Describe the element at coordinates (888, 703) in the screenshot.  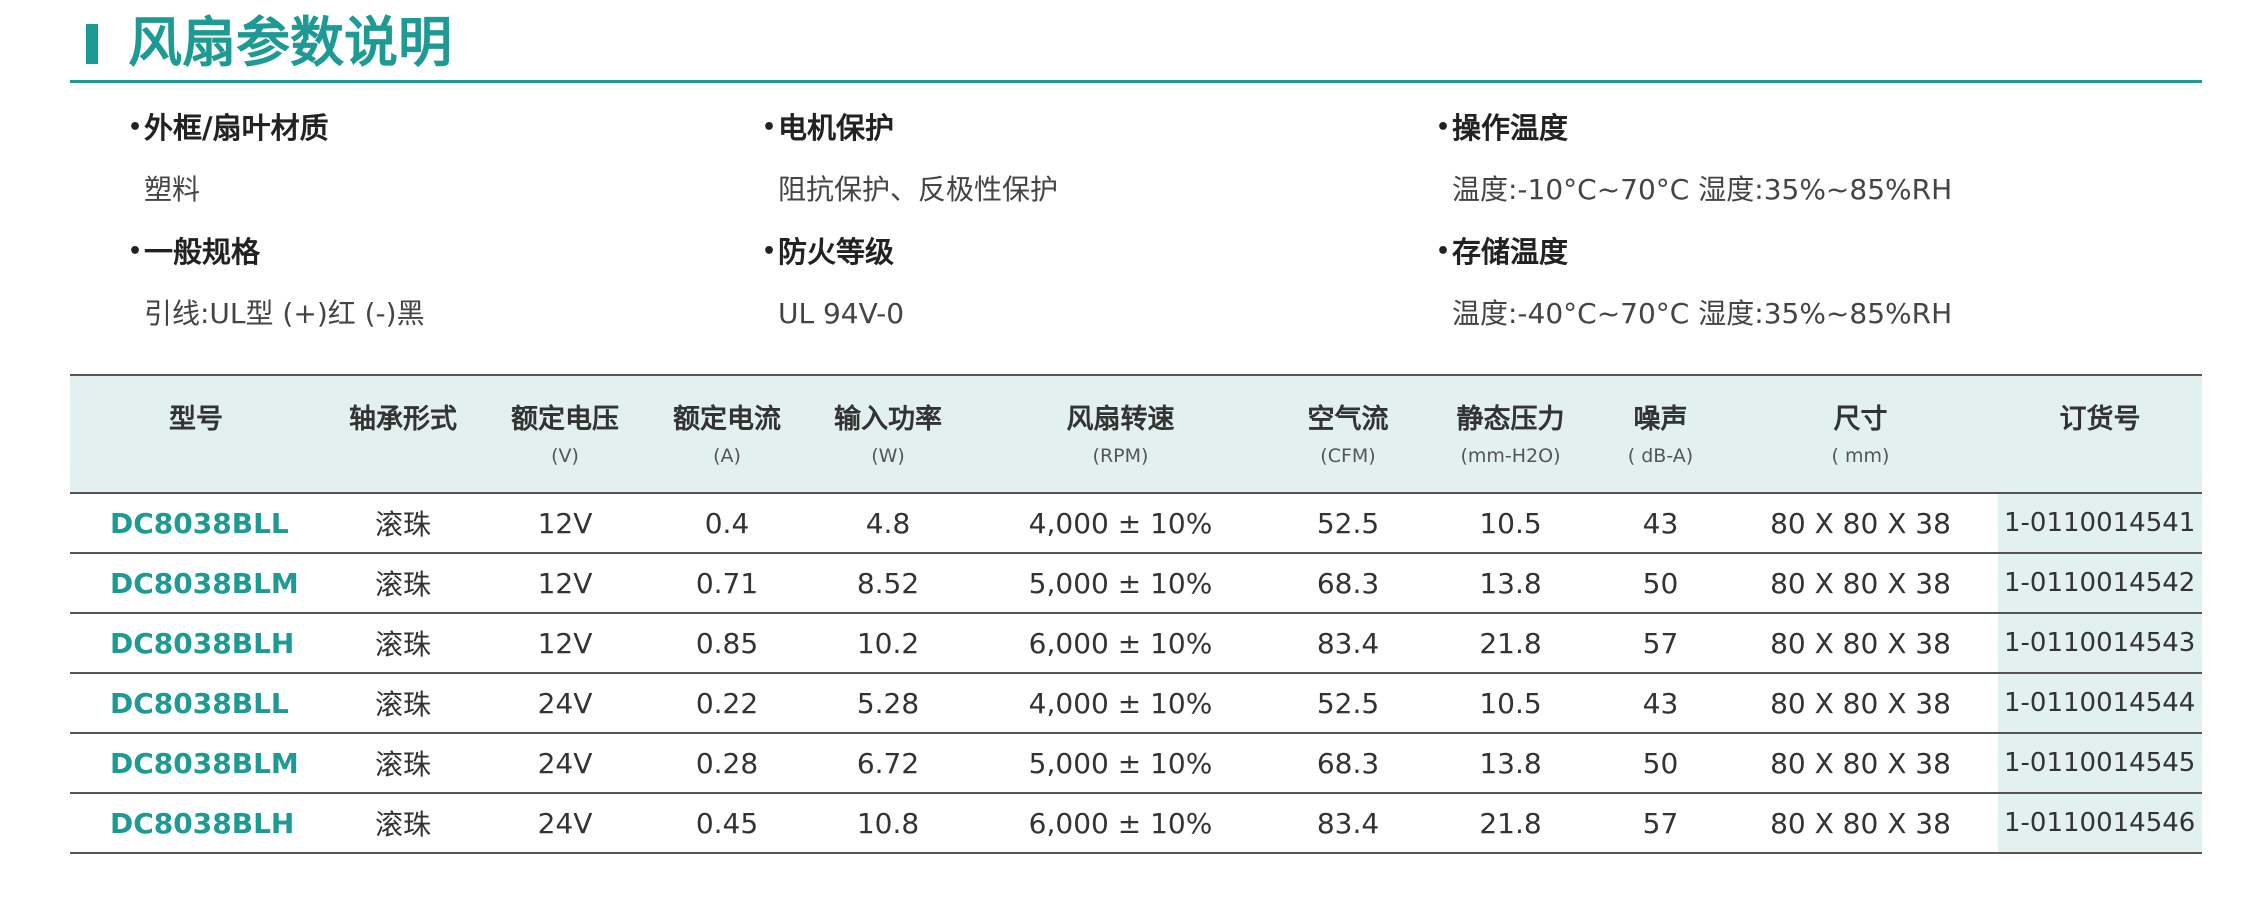
I see `table-cell: 5.28` at that location.